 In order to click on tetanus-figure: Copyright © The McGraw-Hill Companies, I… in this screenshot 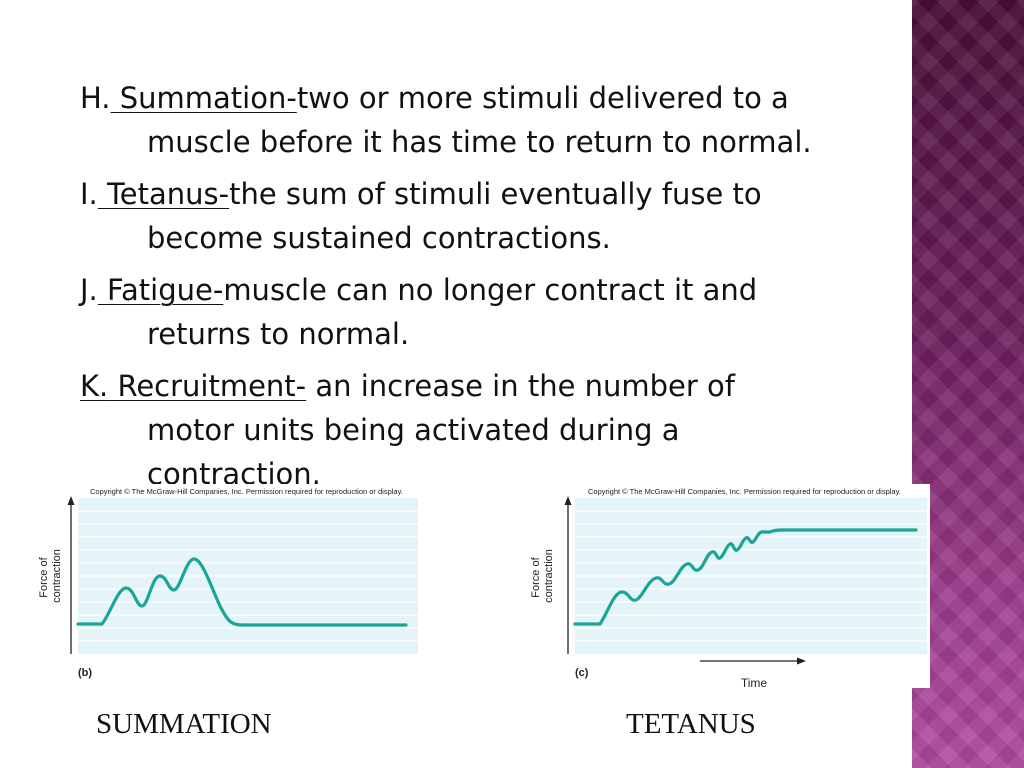, I will do `click(725, 586)`.